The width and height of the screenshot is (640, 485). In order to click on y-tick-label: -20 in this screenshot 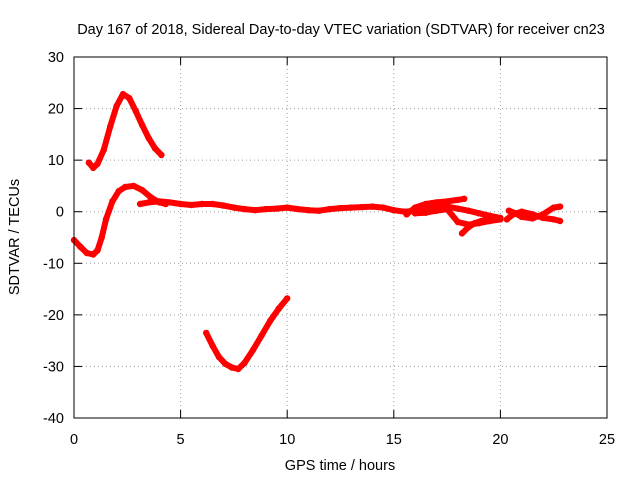, I will do `click(53, 316)`.